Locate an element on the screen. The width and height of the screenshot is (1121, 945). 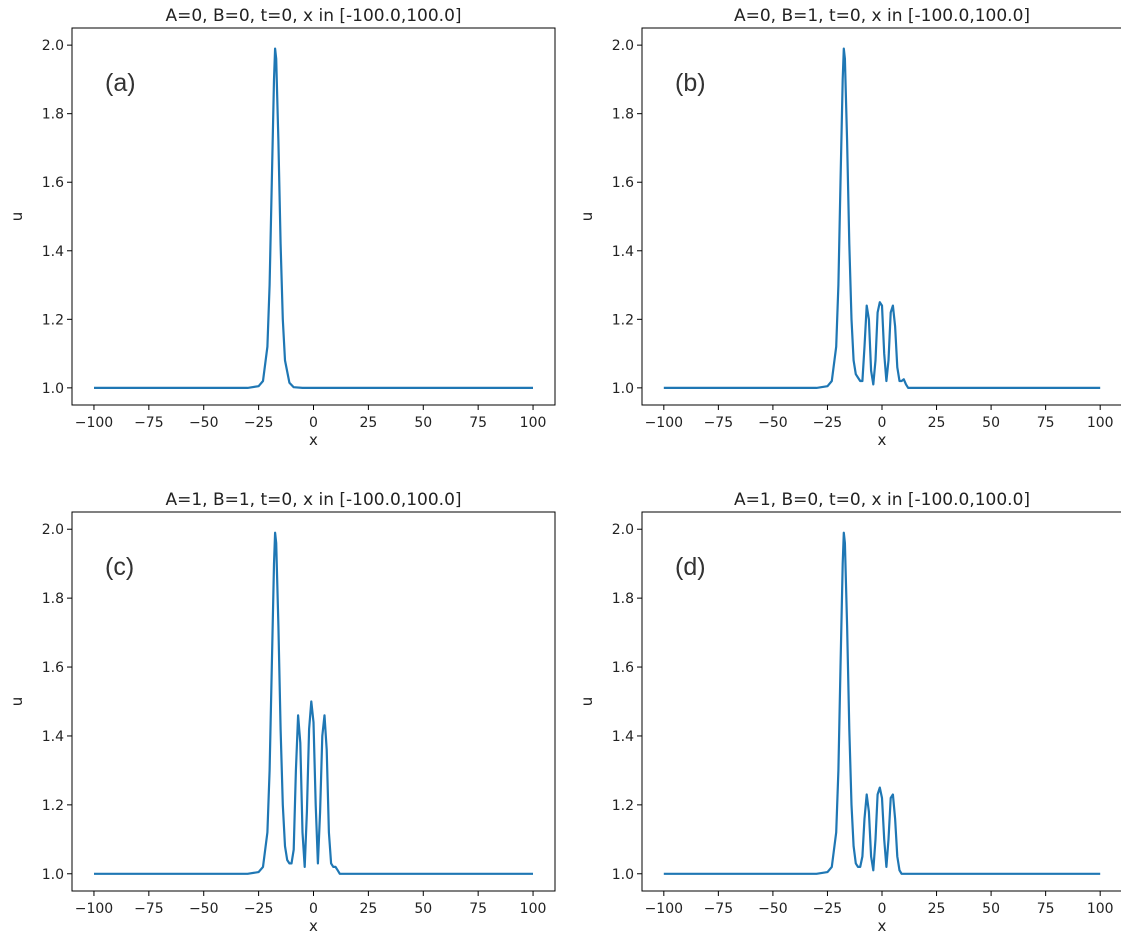
panel-label: (d) is located at coordinates (690, 567).